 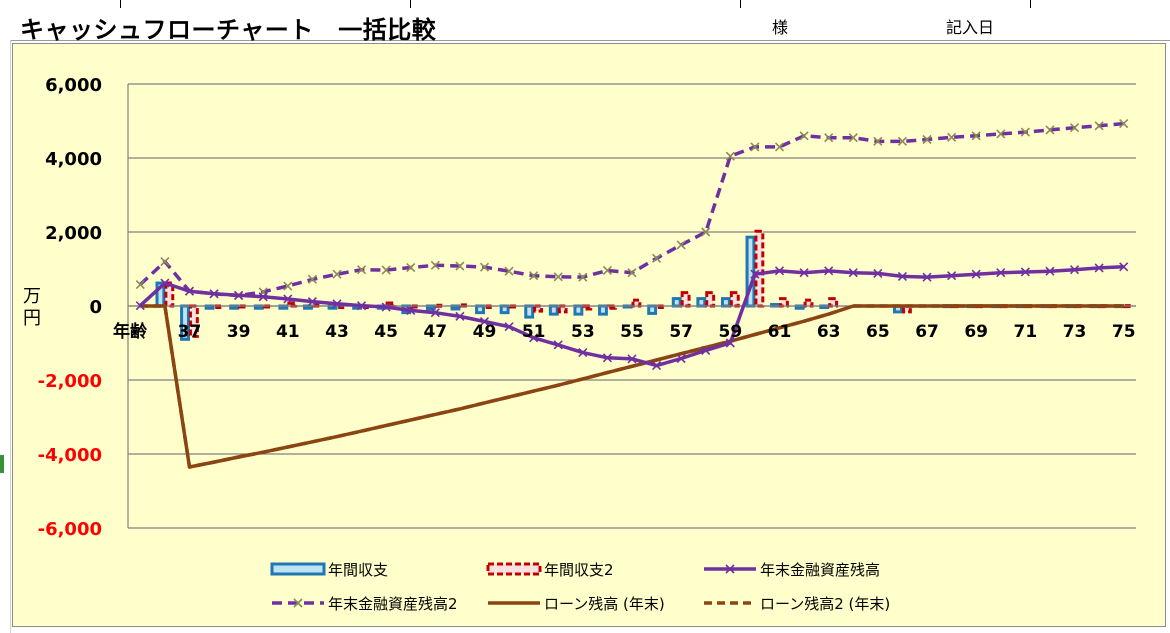 What do you see at coordinates (73, 233) in the screenshot?
I see `y-tick-label: 2,000` at bounding box center [73, 233].